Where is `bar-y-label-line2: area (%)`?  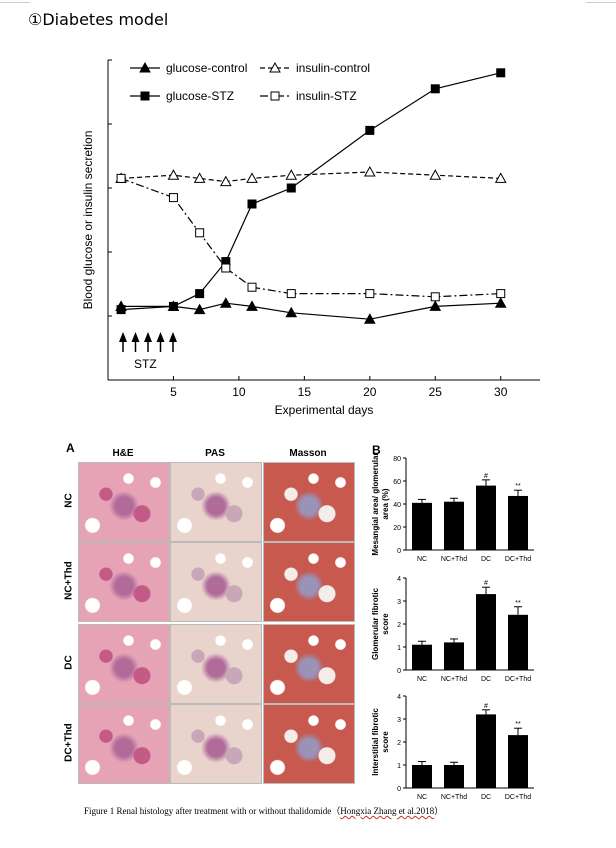
bar-y-label-line2: area (%) is located at coordinates (385, 503).